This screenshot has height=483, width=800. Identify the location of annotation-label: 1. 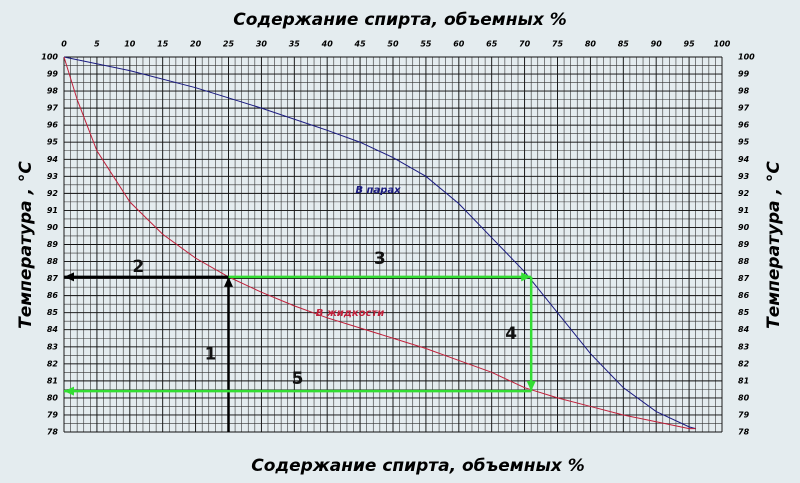
(211, 354).